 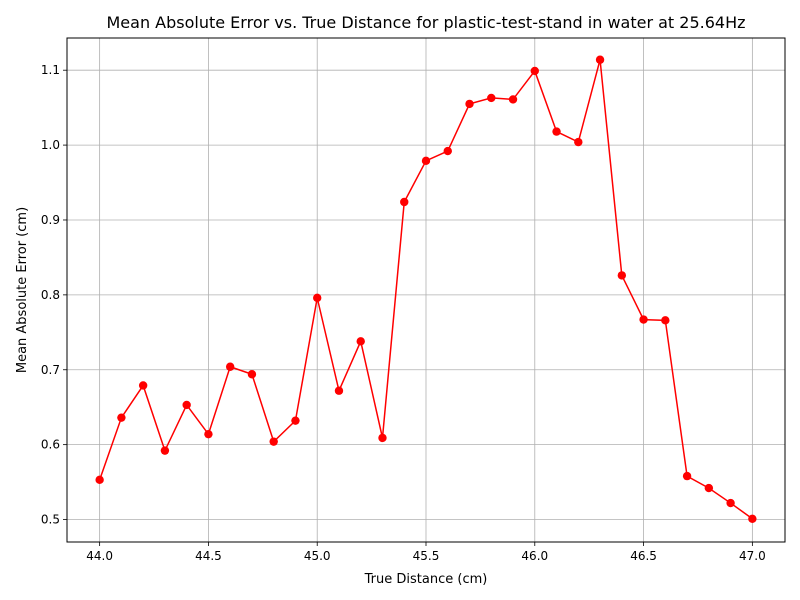 I want to click on x-axis-ticks: 44.0 44.5 45.0 45.5 46.0 46.5 47.0, so click(x=426, y=552).